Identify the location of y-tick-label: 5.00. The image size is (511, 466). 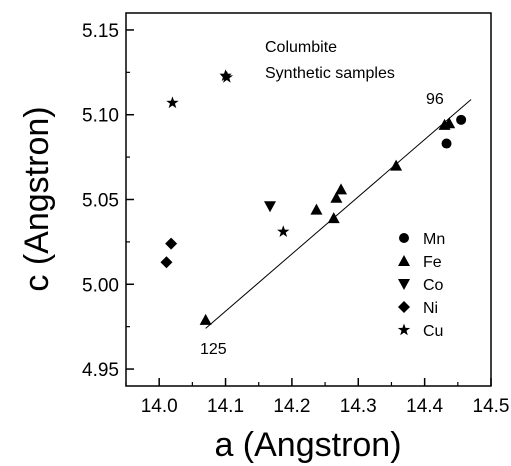
(100, 285).